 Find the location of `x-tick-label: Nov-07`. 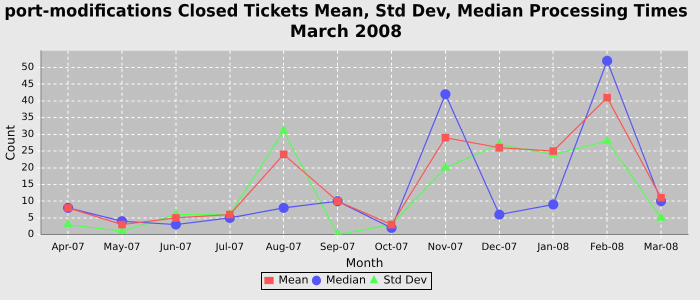

x-tick-label: Nov-07 is located at coordinates (446, 248).